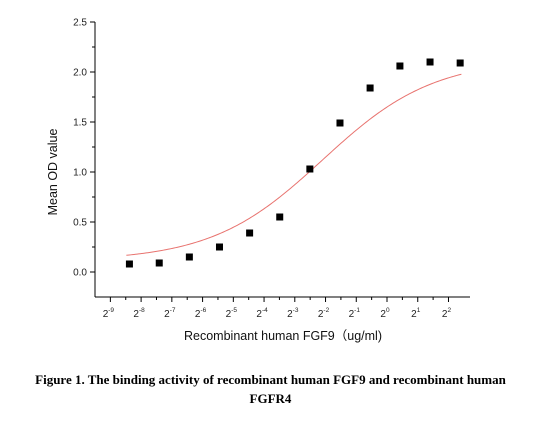 The image size is (541, 422). Describe the element at coordinates (293, 313) in the screenshot. I see `x-tick-label: 2-3` at that location.